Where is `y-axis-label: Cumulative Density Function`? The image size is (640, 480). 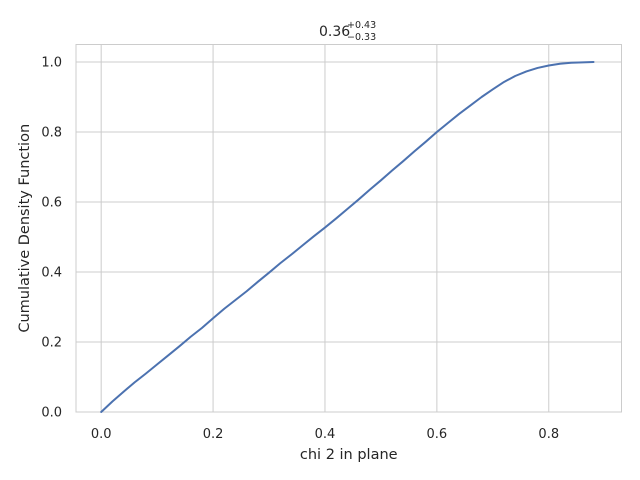
y-axis-label: Cumulative Density Function is located at coordinates (25, 228).